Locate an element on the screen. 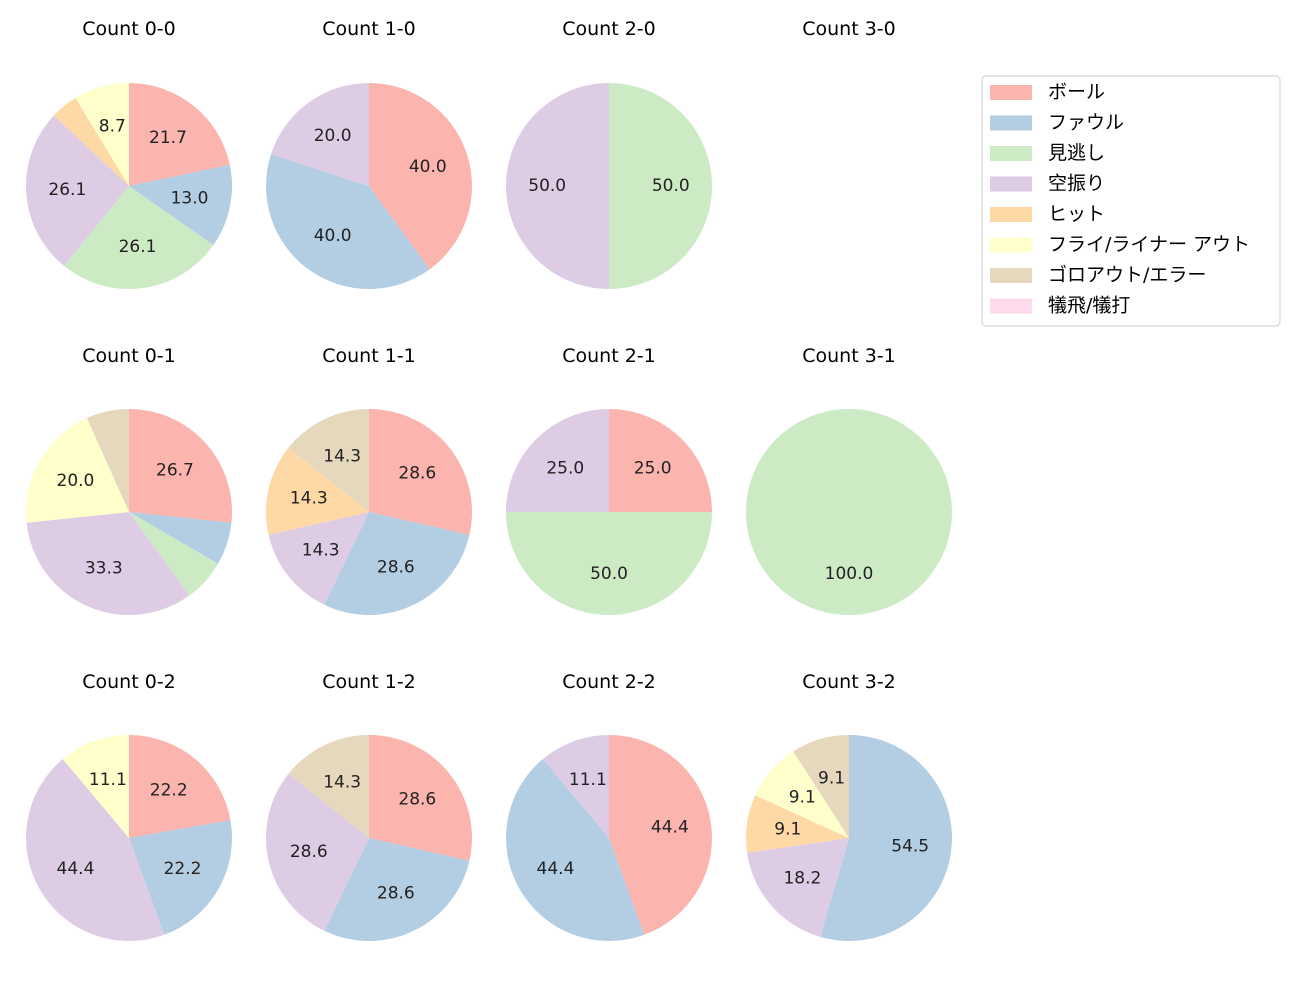  pie-title: Count 2-0 is located at coordinates (609, 29).